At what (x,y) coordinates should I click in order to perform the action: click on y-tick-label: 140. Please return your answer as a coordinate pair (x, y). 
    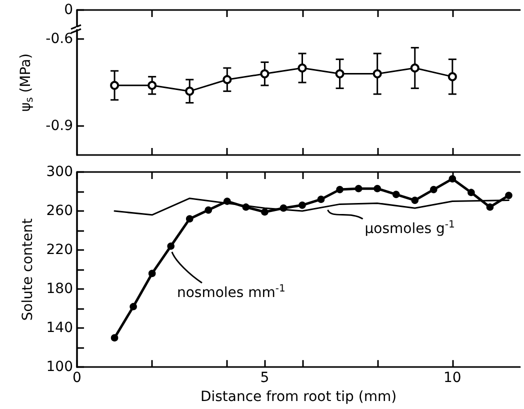
    Looking at the image, I should click on (59, 328).